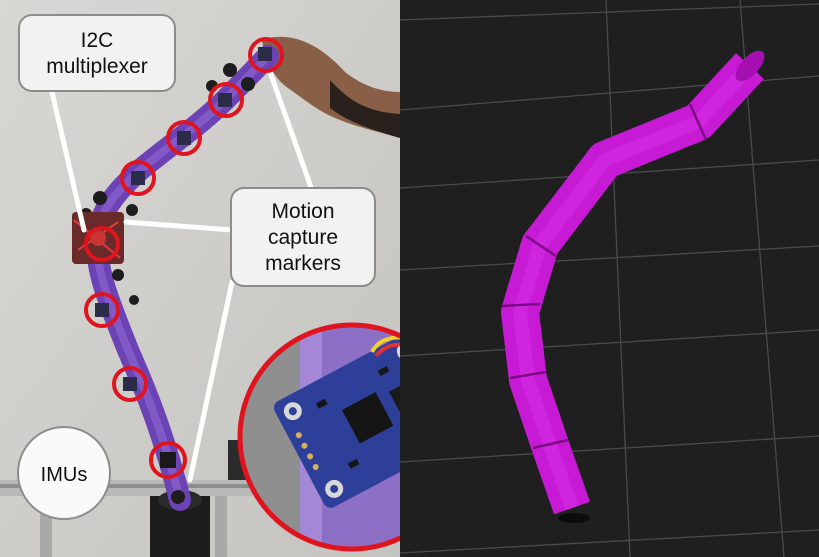 Image resolution: width=819 pixels, height=557 pixels. I want to click on tube-shadow, so click(574, 518).